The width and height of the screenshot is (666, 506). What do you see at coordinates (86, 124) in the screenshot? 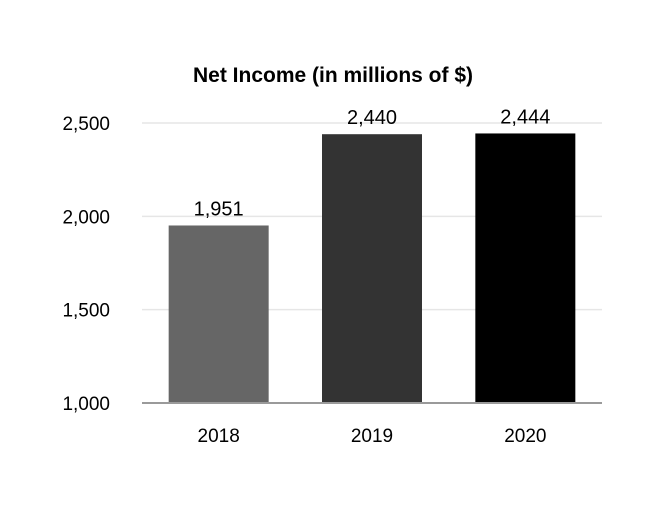
I see `y-tick-label: 2,500` at bounding box center [86, 124].